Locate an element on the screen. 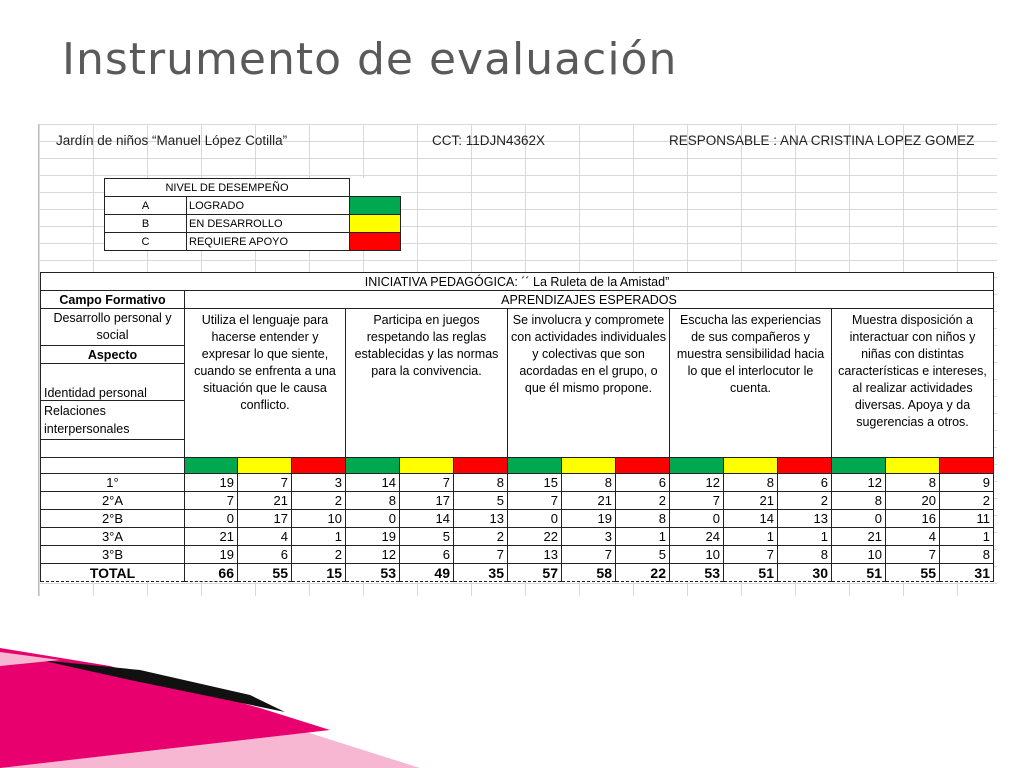 The image size is (1024, 768). legend-code: B is located at coordinates (145, 223).